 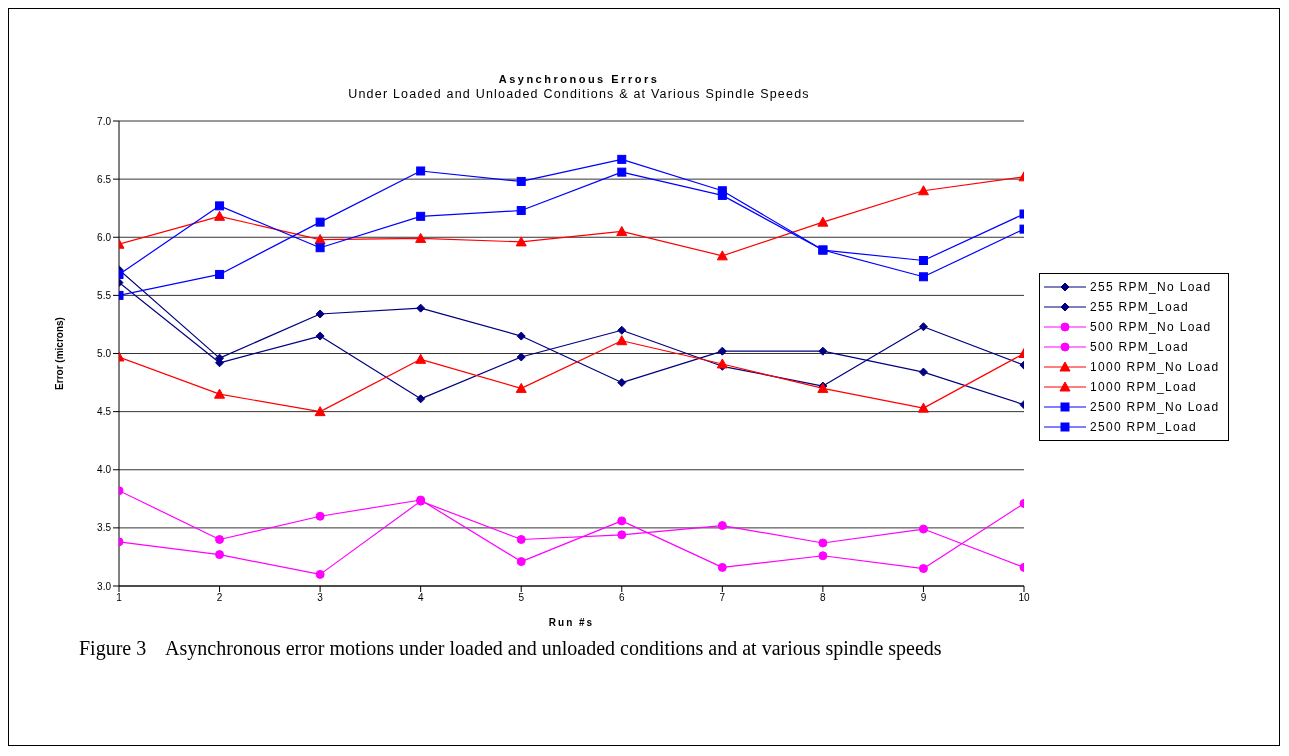 I want to click on y-tick-label: 3.5, so click(x=104, y=528).